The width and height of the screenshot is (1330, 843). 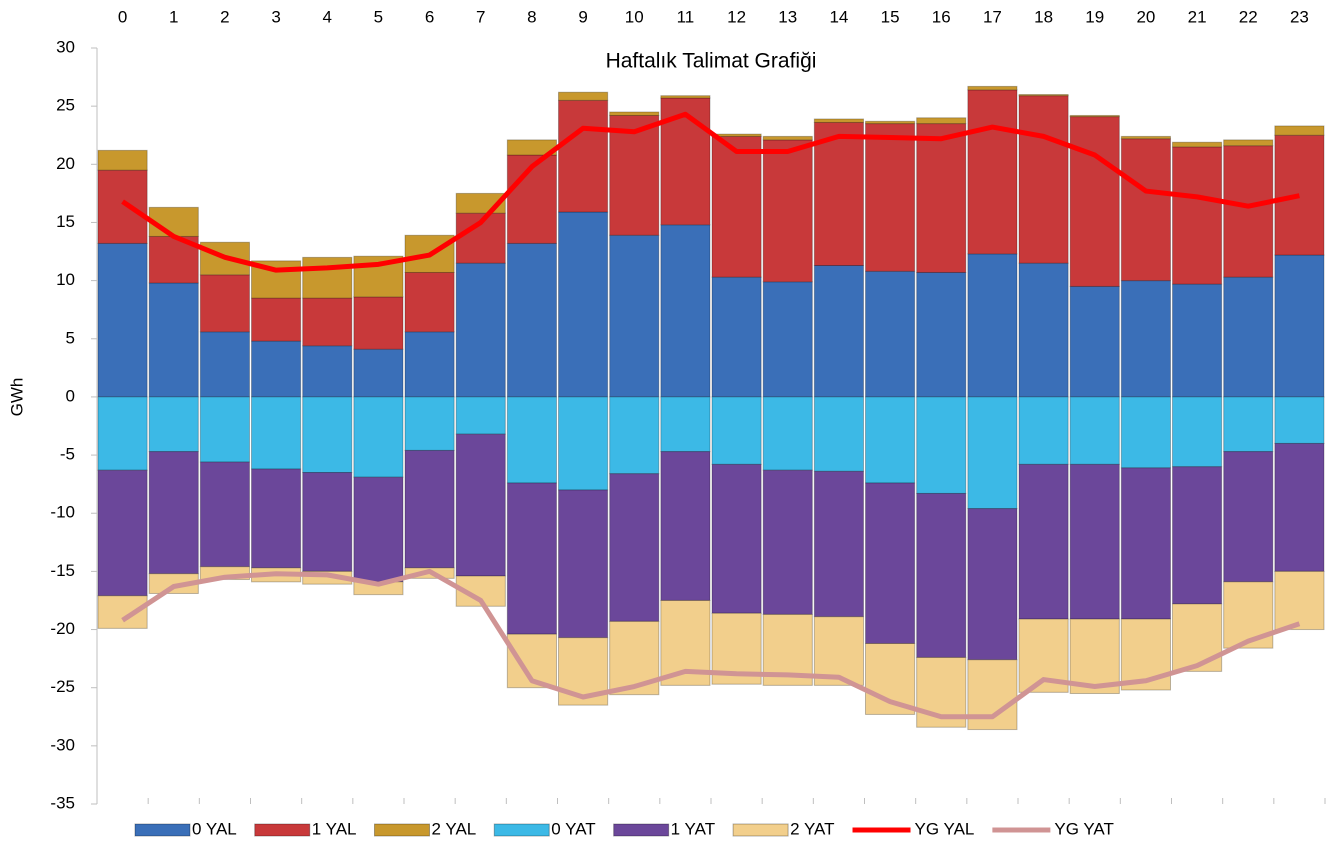 What do you see at coordinates (173, 16) in the screenshot?
I see `x-tick-label: 1` at bounding box center [173, 16].